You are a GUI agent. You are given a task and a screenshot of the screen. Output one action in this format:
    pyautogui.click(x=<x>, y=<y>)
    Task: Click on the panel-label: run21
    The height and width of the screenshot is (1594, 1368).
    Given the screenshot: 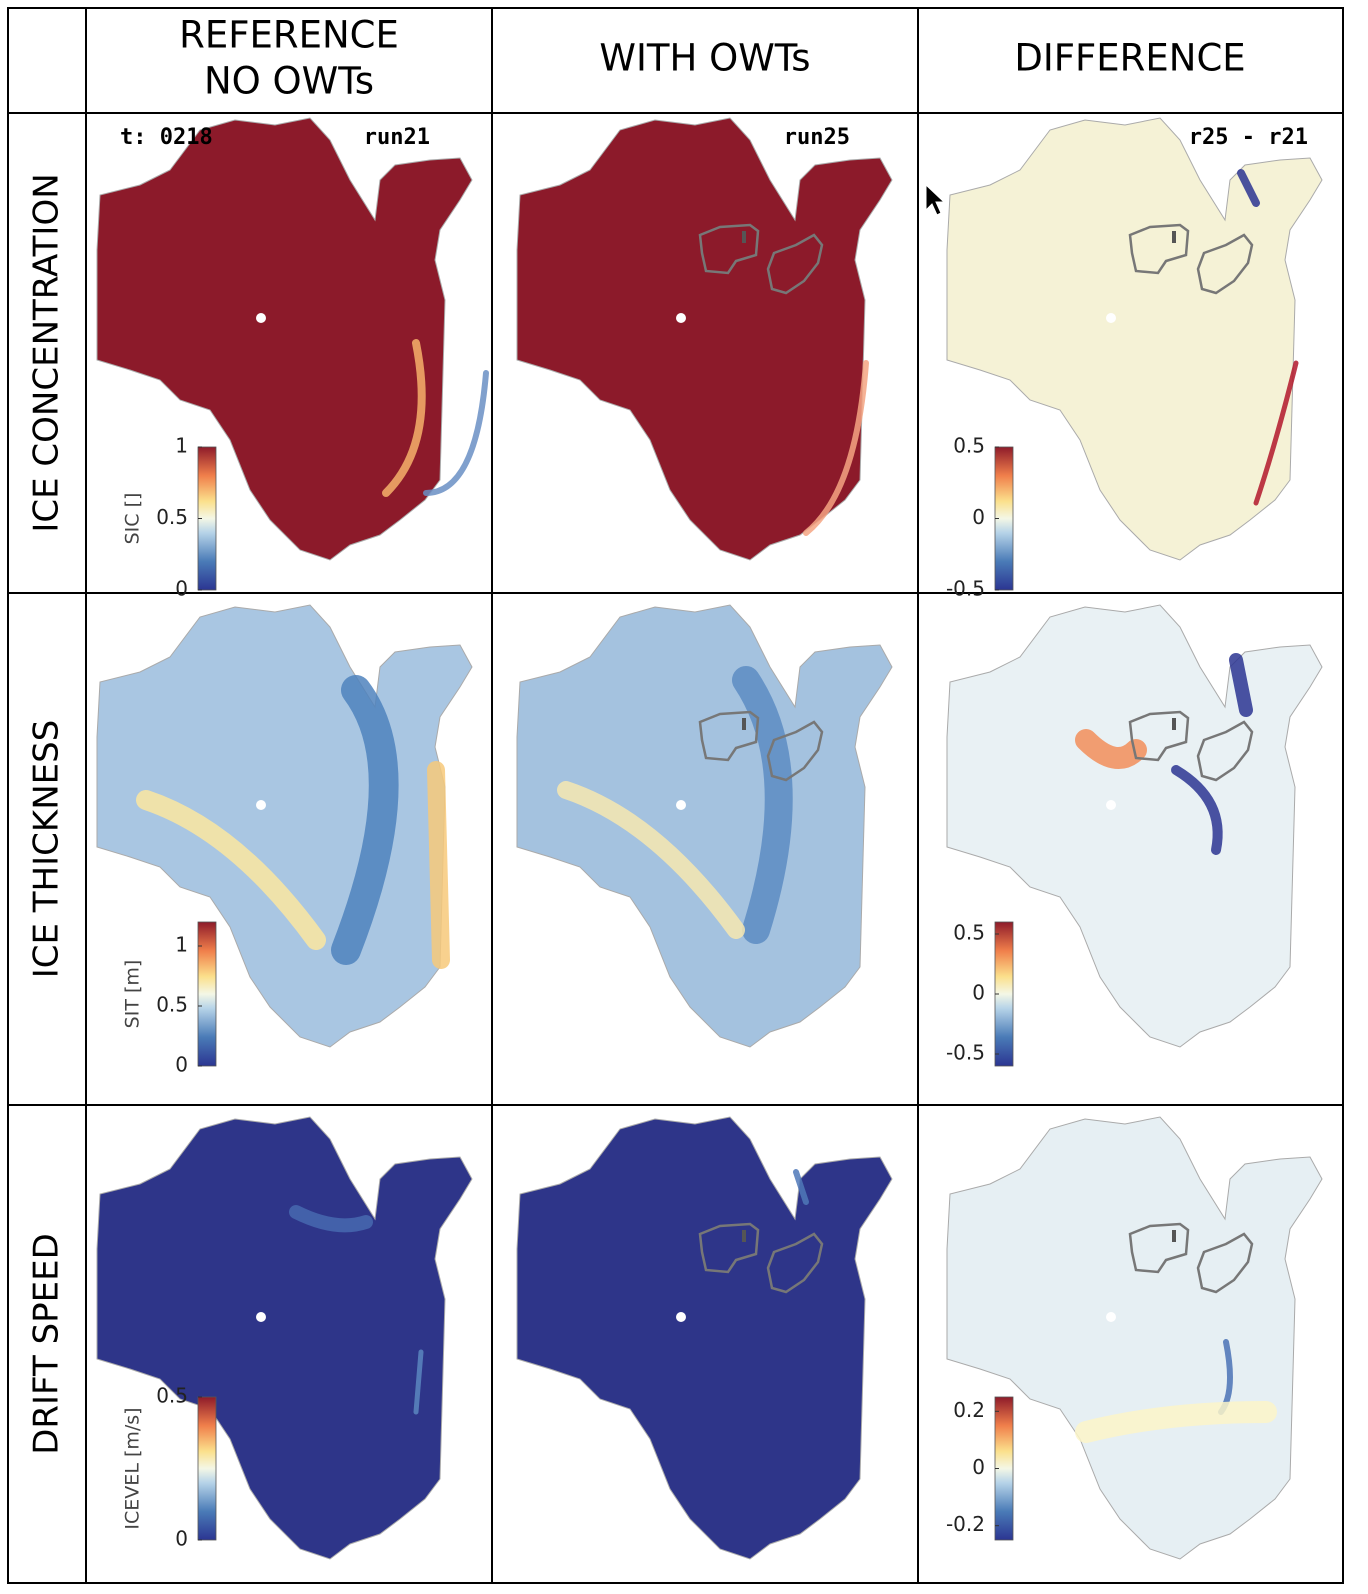 What is the action you would take?
    pyautogui.click(x=397, y=137)
    